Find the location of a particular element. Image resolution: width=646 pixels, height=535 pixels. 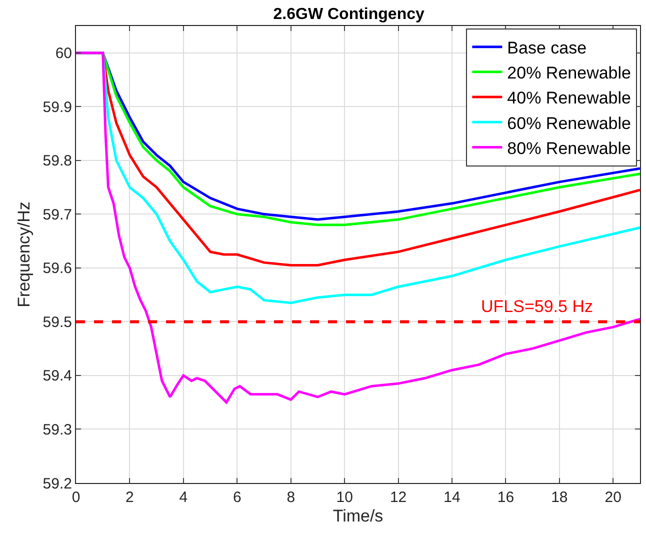

x-tick-label: 14 is located at coordinates (452, 497).